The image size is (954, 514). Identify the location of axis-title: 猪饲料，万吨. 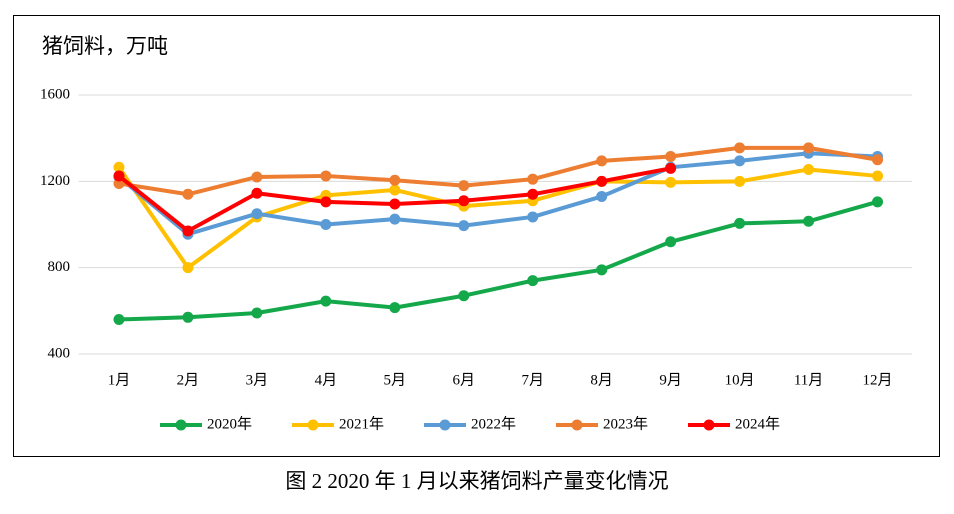
(105, 46).